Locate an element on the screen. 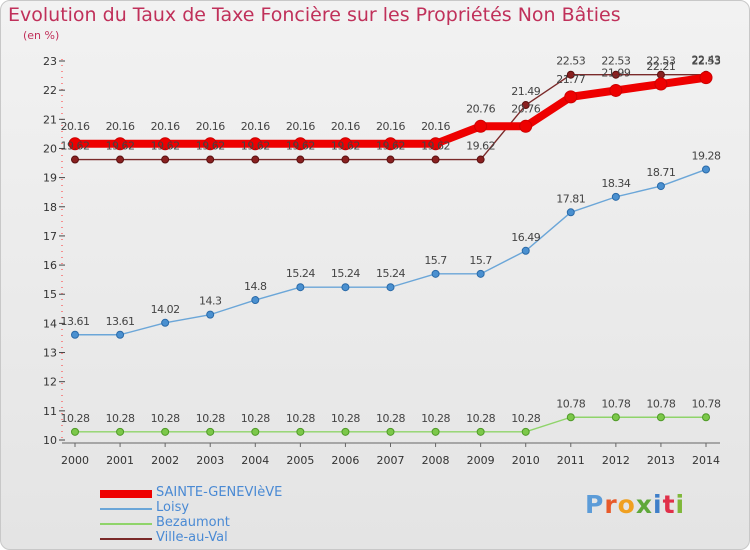  y-tick-label: 19 is located at coordinates (50, 178).